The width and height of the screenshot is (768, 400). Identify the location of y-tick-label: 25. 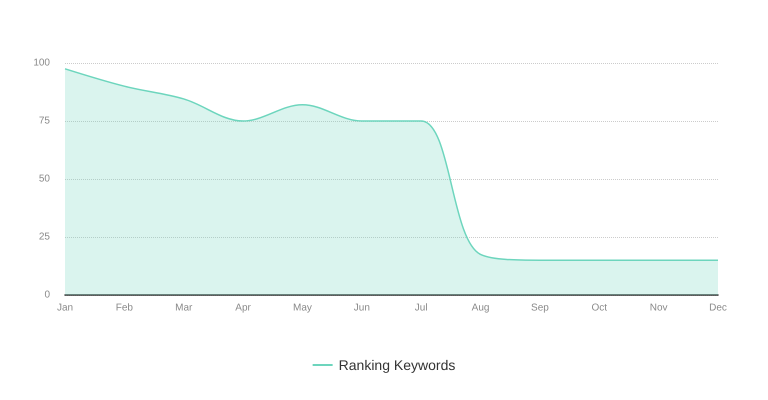
(44, 237).